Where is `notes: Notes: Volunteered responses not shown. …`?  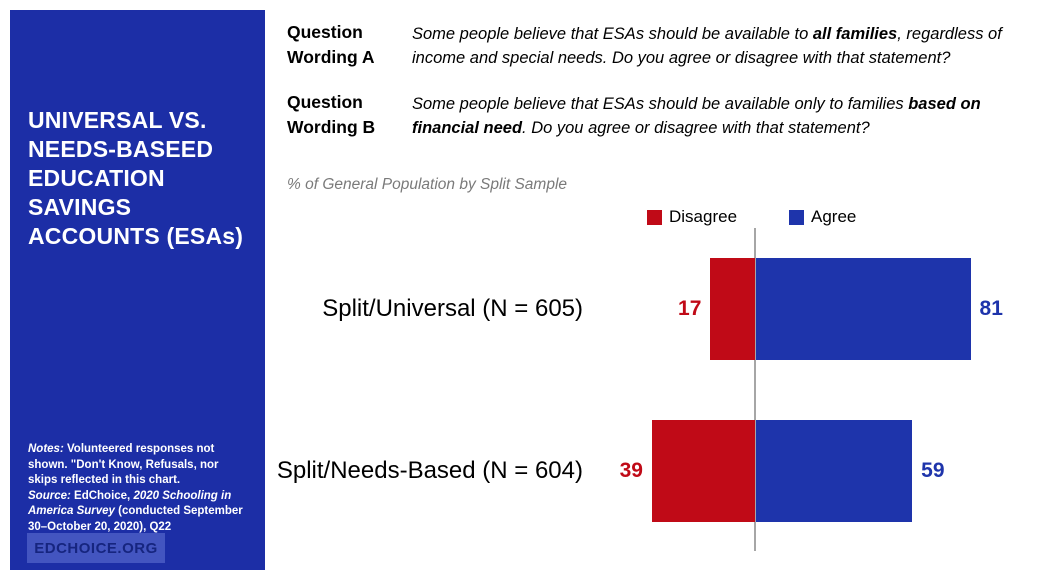 notes: Notes: Volunteered responses not shown. … is located at coordinates (137, 488).